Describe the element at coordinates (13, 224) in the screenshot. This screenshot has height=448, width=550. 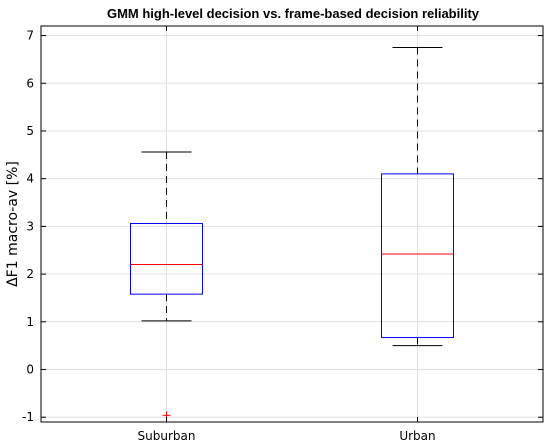
I see `y-axis-label: ΔF1 macro-av [%]` at that location.